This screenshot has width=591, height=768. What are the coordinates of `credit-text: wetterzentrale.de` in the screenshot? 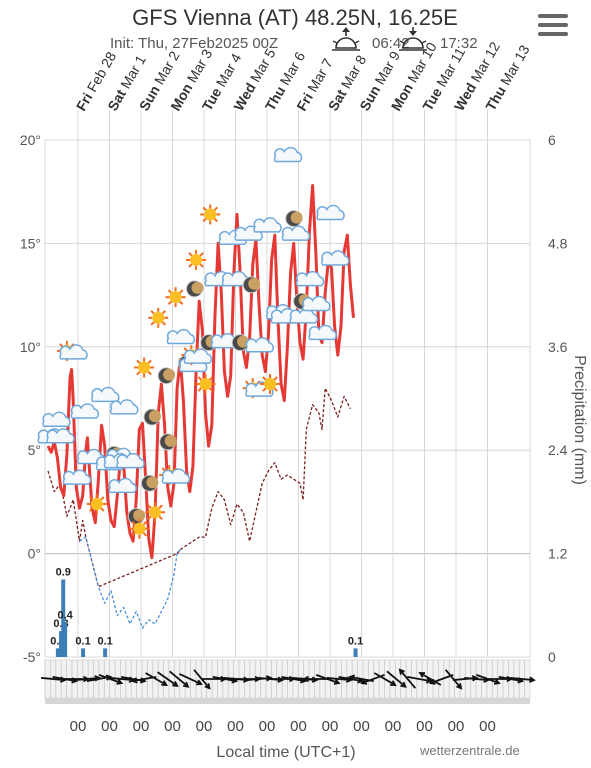 It's located at (469, 750).